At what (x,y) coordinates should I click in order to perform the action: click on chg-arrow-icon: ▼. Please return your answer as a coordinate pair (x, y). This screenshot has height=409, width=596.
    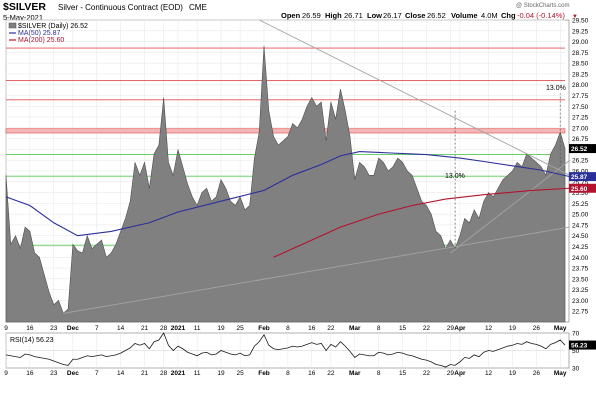
    Looking at the image, I should click on (575, 17).